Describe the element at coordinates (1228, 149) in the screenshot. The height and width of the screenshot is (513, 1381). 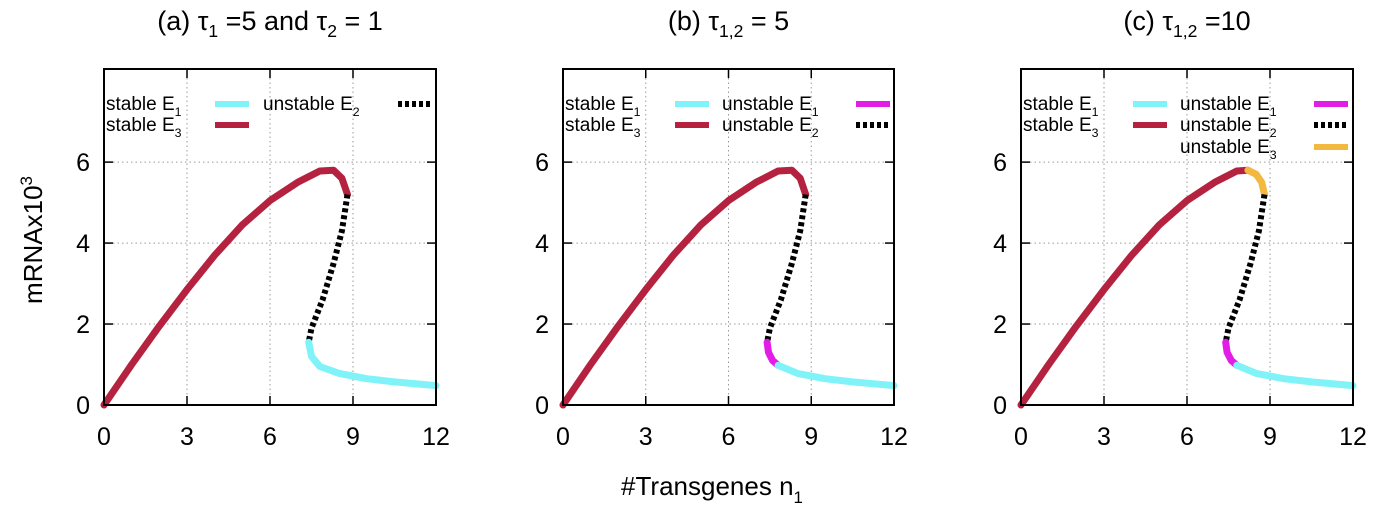
I see `legend-label: unstable E3` at that location.